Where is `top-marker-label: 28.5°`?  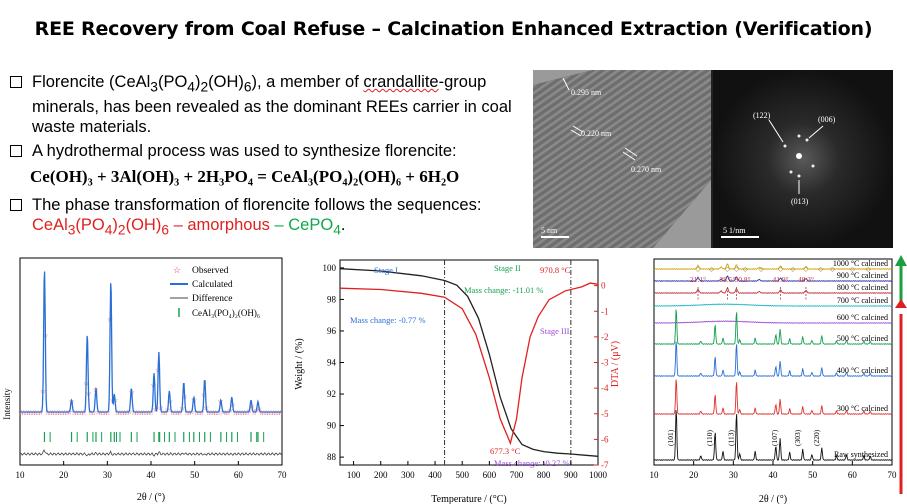 top-marker-label: 28.5° is located at coordinates (727, 279).